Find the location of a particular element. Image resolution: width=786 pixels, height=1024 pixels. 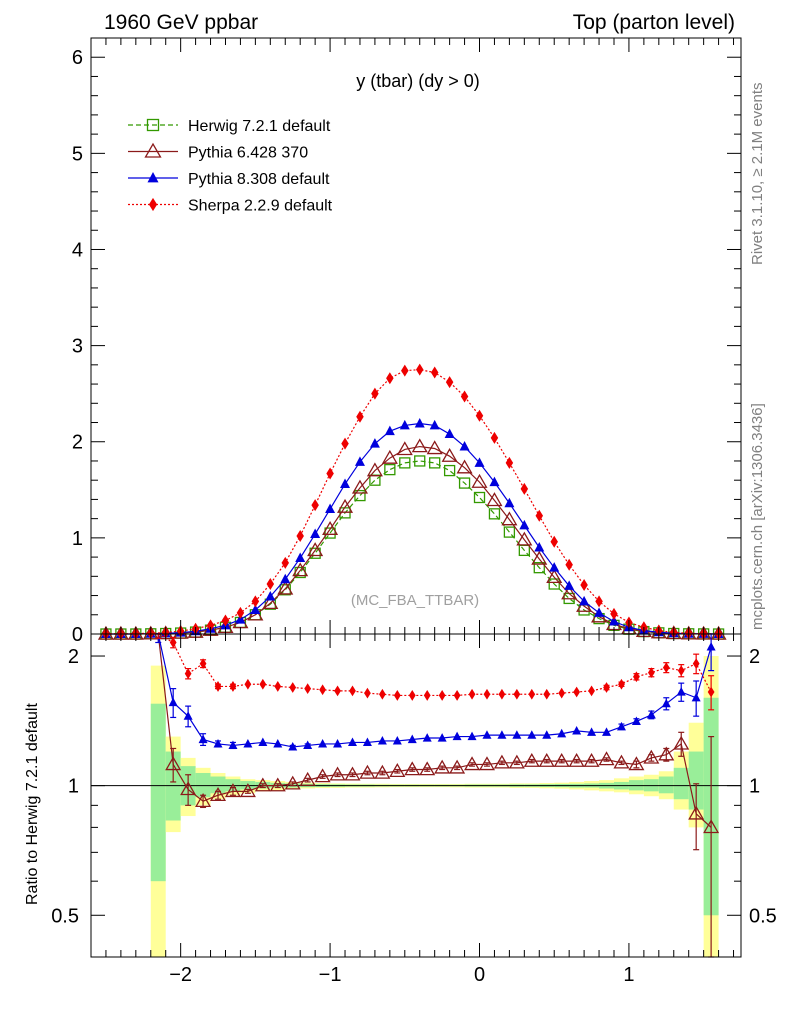

legend-label: Pythia 6.428 370 is located at coordinates (248, 153).